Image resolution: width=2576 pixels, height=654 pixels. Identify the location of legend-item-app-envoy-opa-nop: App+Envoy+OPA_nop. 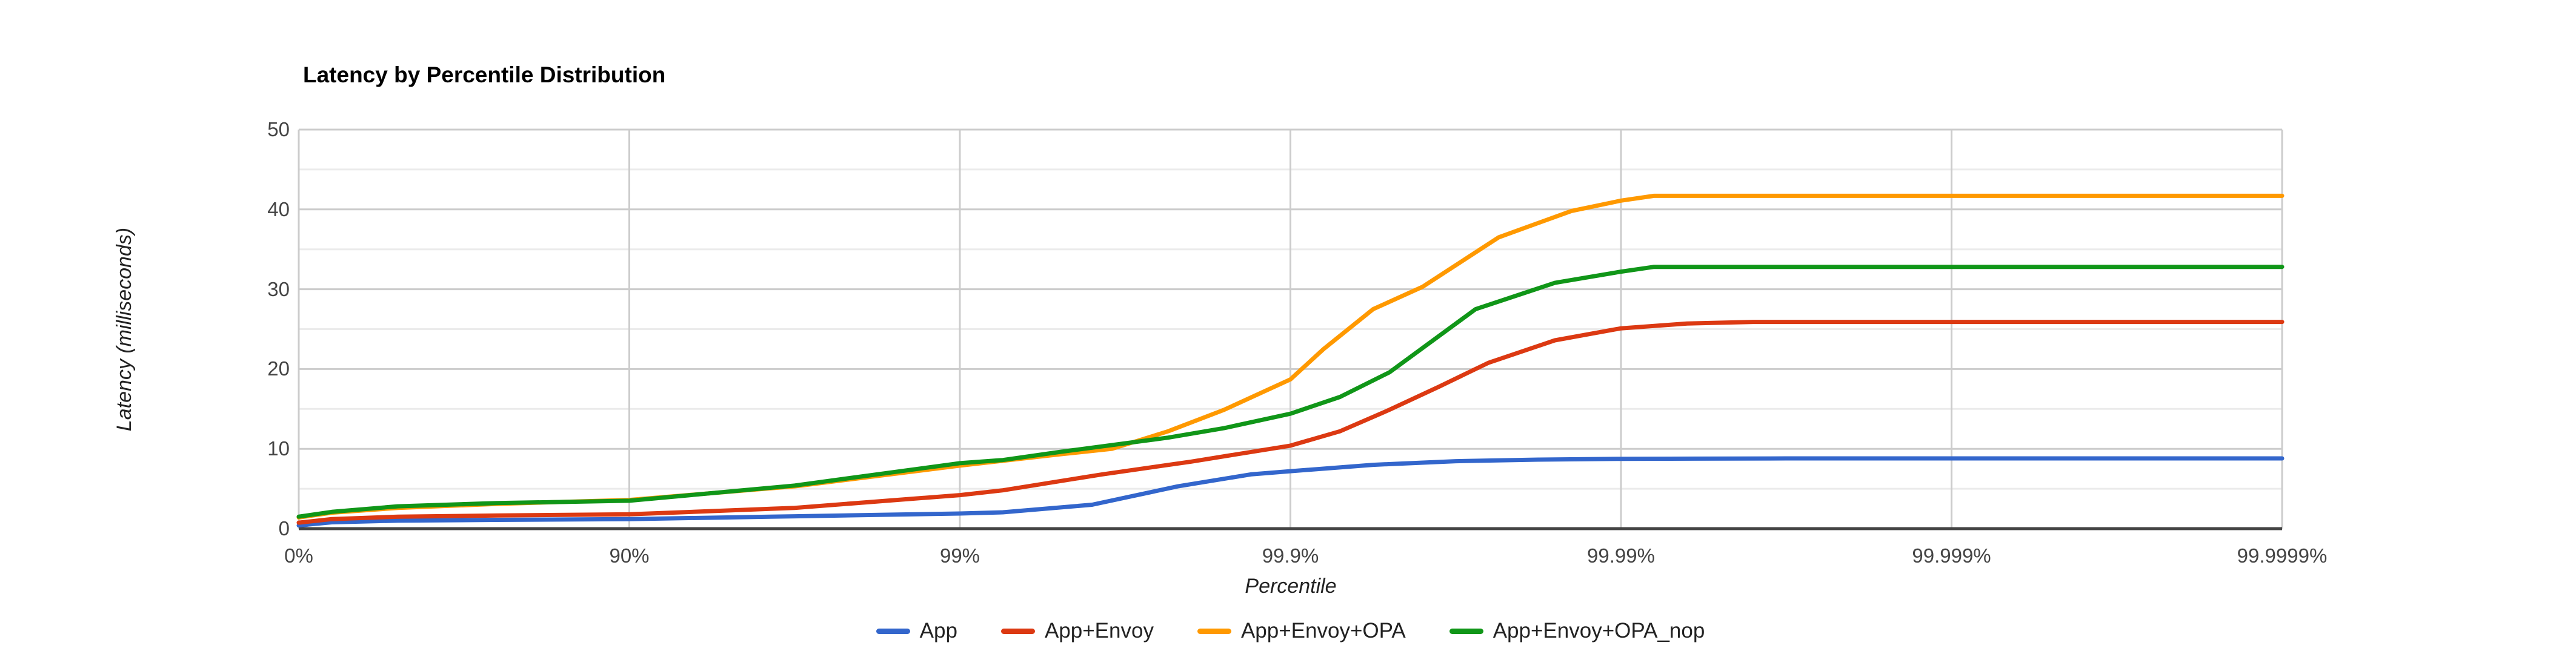
(1577, 631).